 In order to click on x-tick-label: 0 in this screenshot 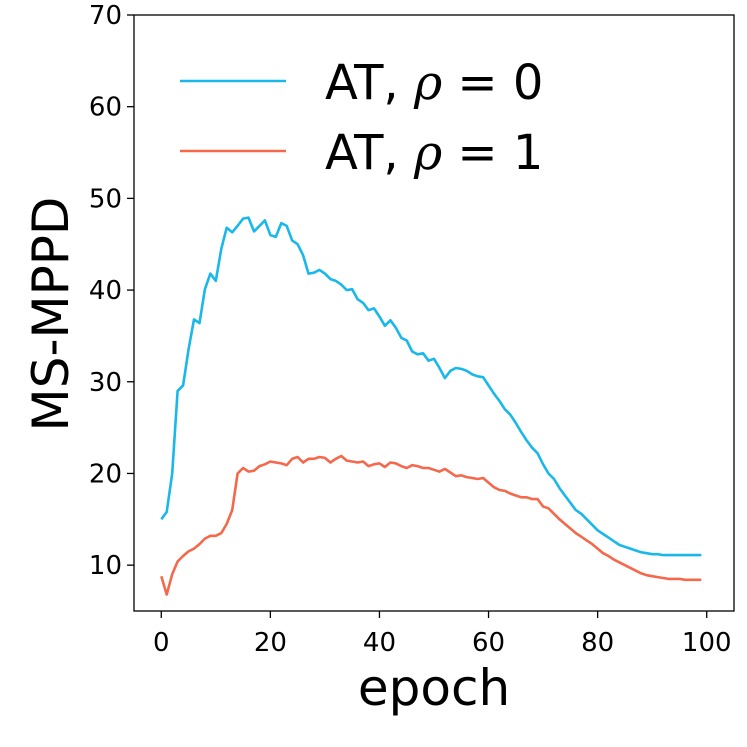, I will do `click(161, 643)`.